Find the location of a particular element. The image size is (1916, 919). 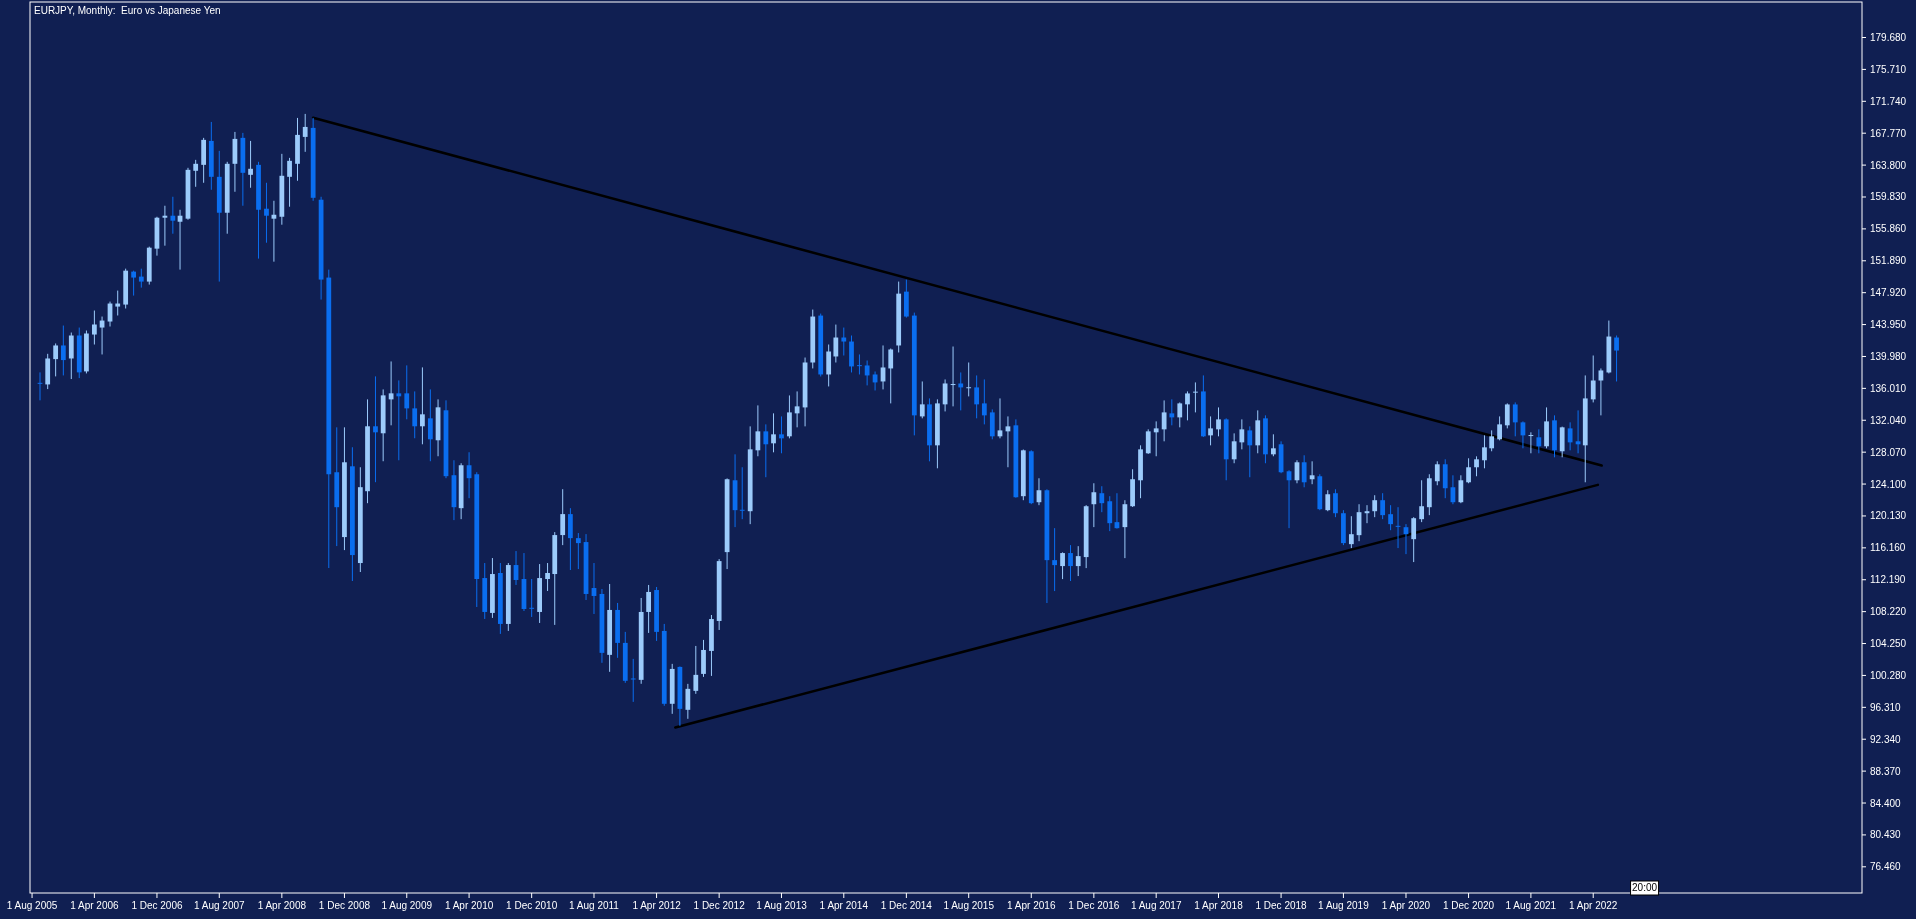

x-tick-label: 1 Aug 2011 is located at coordinates (594, 905).